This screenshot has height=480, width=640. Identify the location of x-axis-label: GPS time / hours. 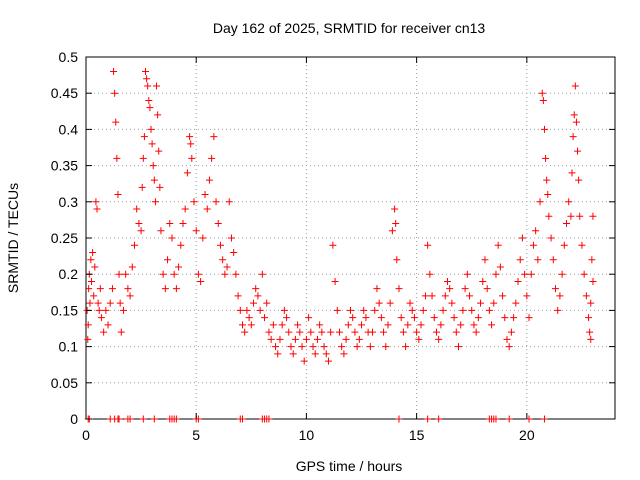
(349, 466).